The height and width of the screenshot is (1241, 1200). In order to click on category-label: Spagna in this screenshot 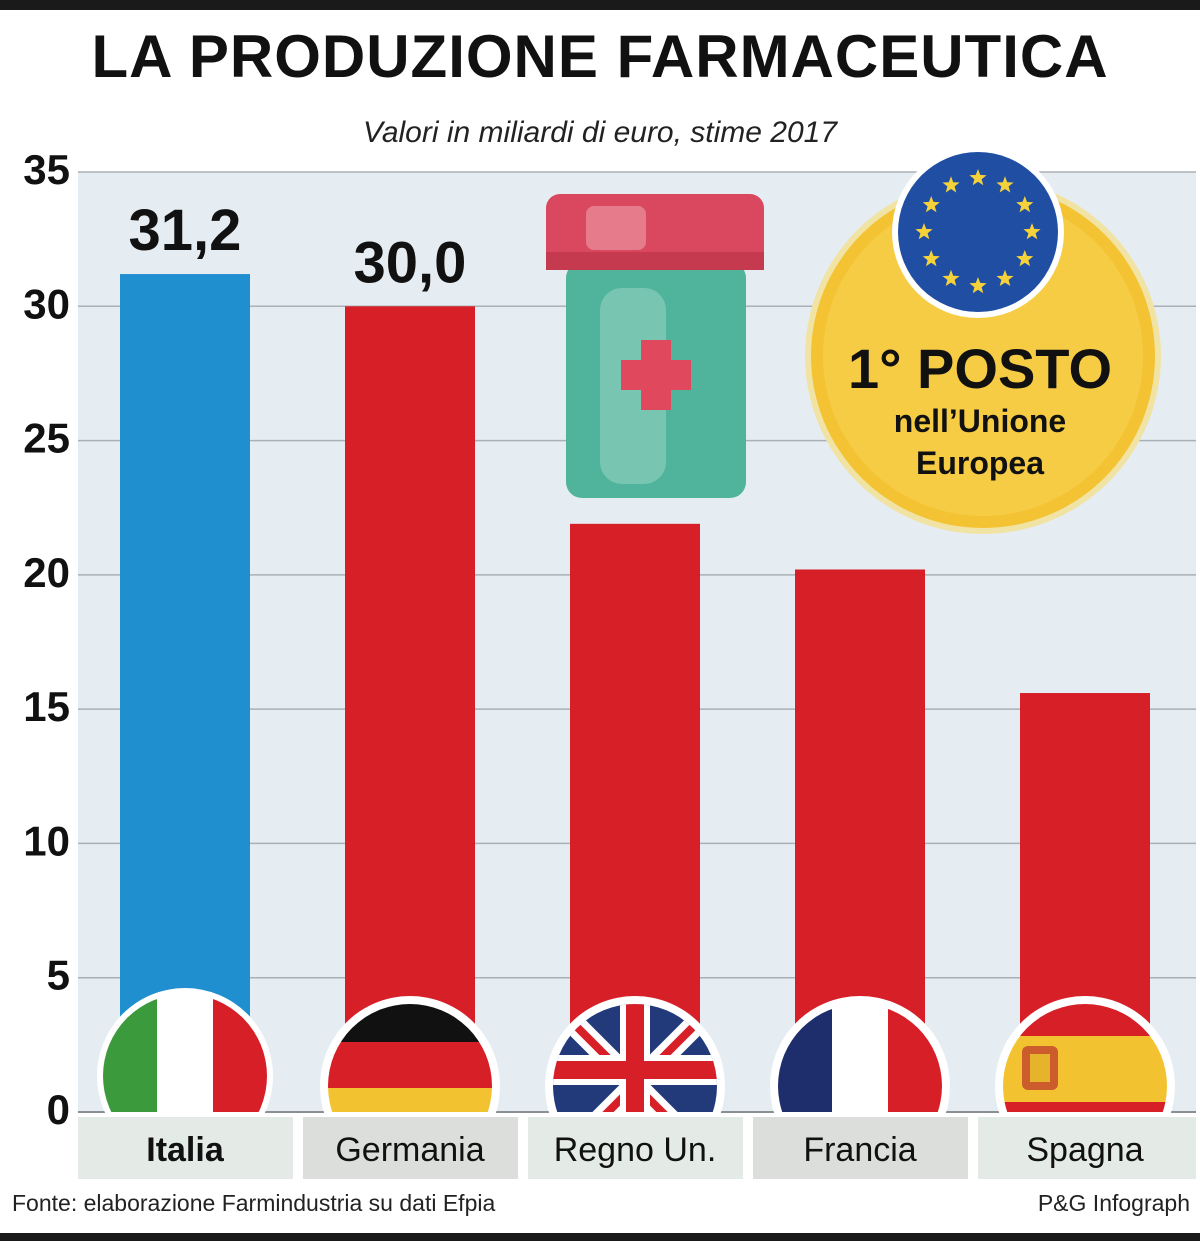, I will do `click(1084, 1150)`.